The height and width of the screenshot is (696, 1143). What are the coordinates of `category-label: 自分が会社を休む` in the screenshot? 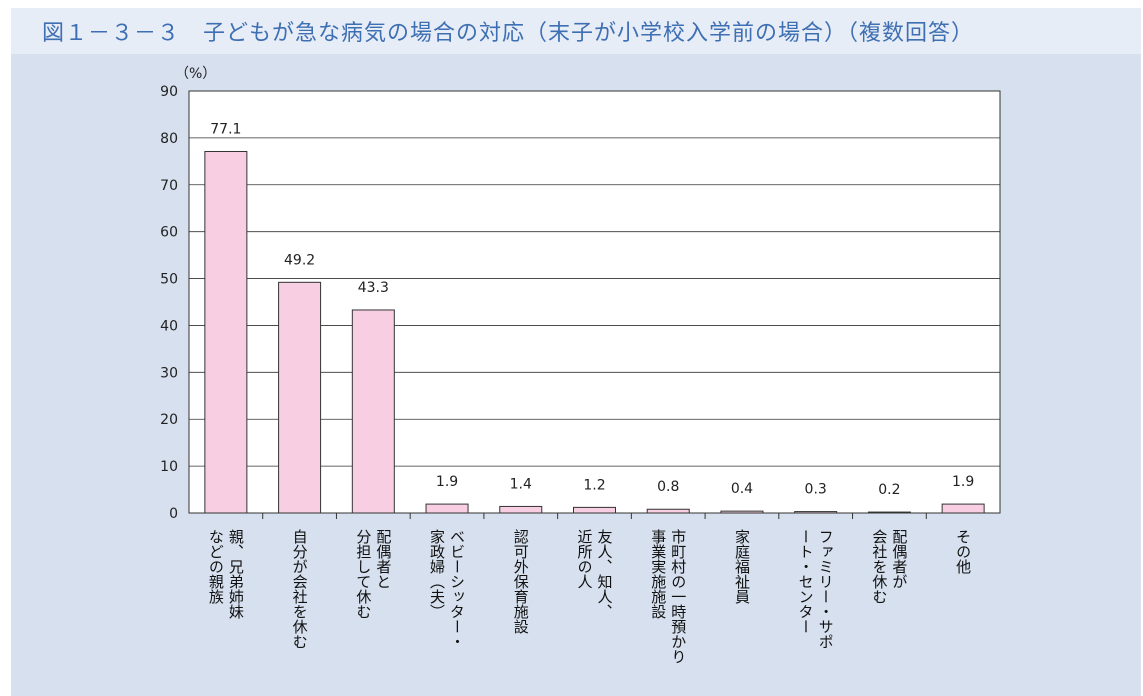 It's located at (300, 589).